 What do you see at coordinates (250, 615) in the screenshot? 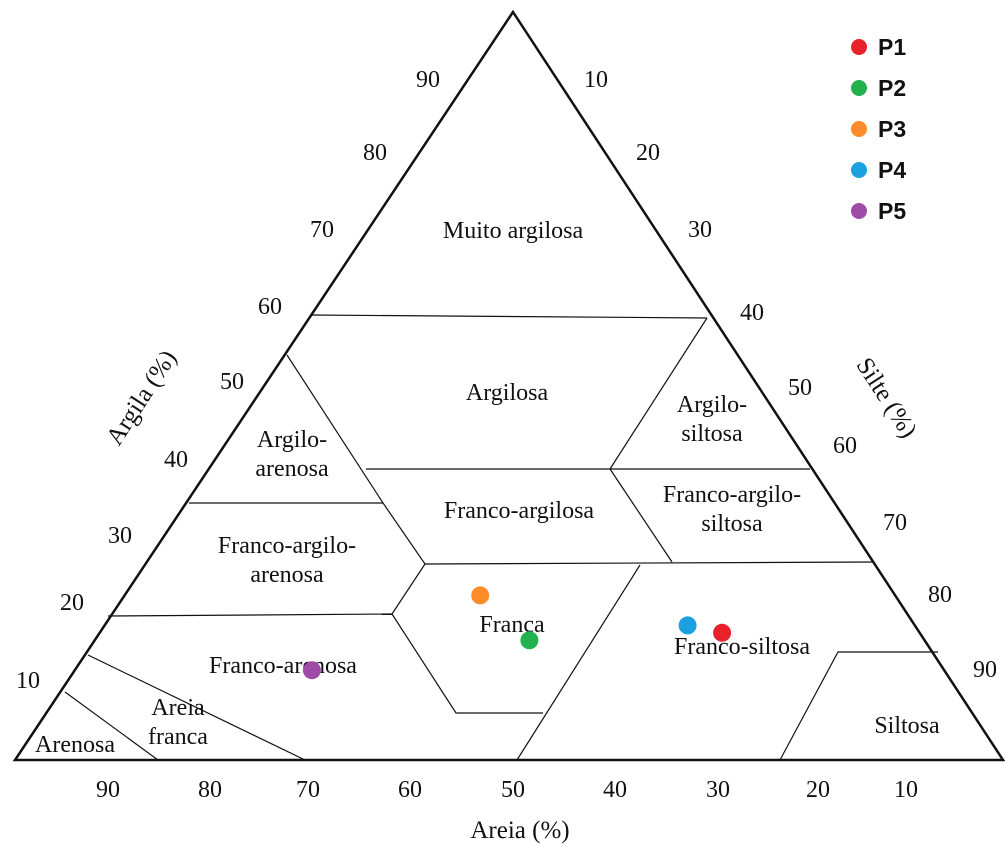
I see `boundary-franco-arenosa-top` at bounding box center [250, 615].